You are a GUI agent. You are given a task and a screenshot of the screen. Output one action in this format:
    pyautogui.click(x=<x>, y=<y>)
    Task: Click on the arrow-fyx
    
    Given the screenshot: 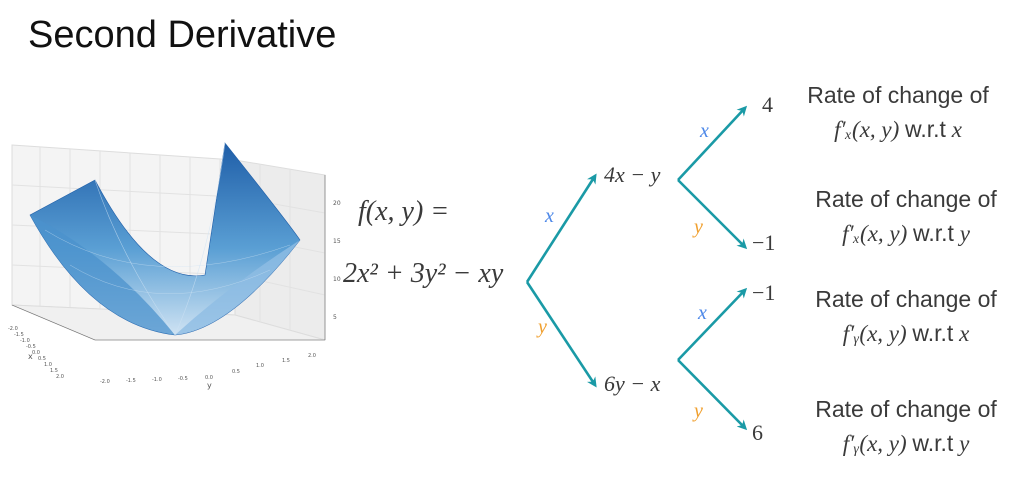 What is the action you would take?
    pyautogui.click(x=712, y=324)
    